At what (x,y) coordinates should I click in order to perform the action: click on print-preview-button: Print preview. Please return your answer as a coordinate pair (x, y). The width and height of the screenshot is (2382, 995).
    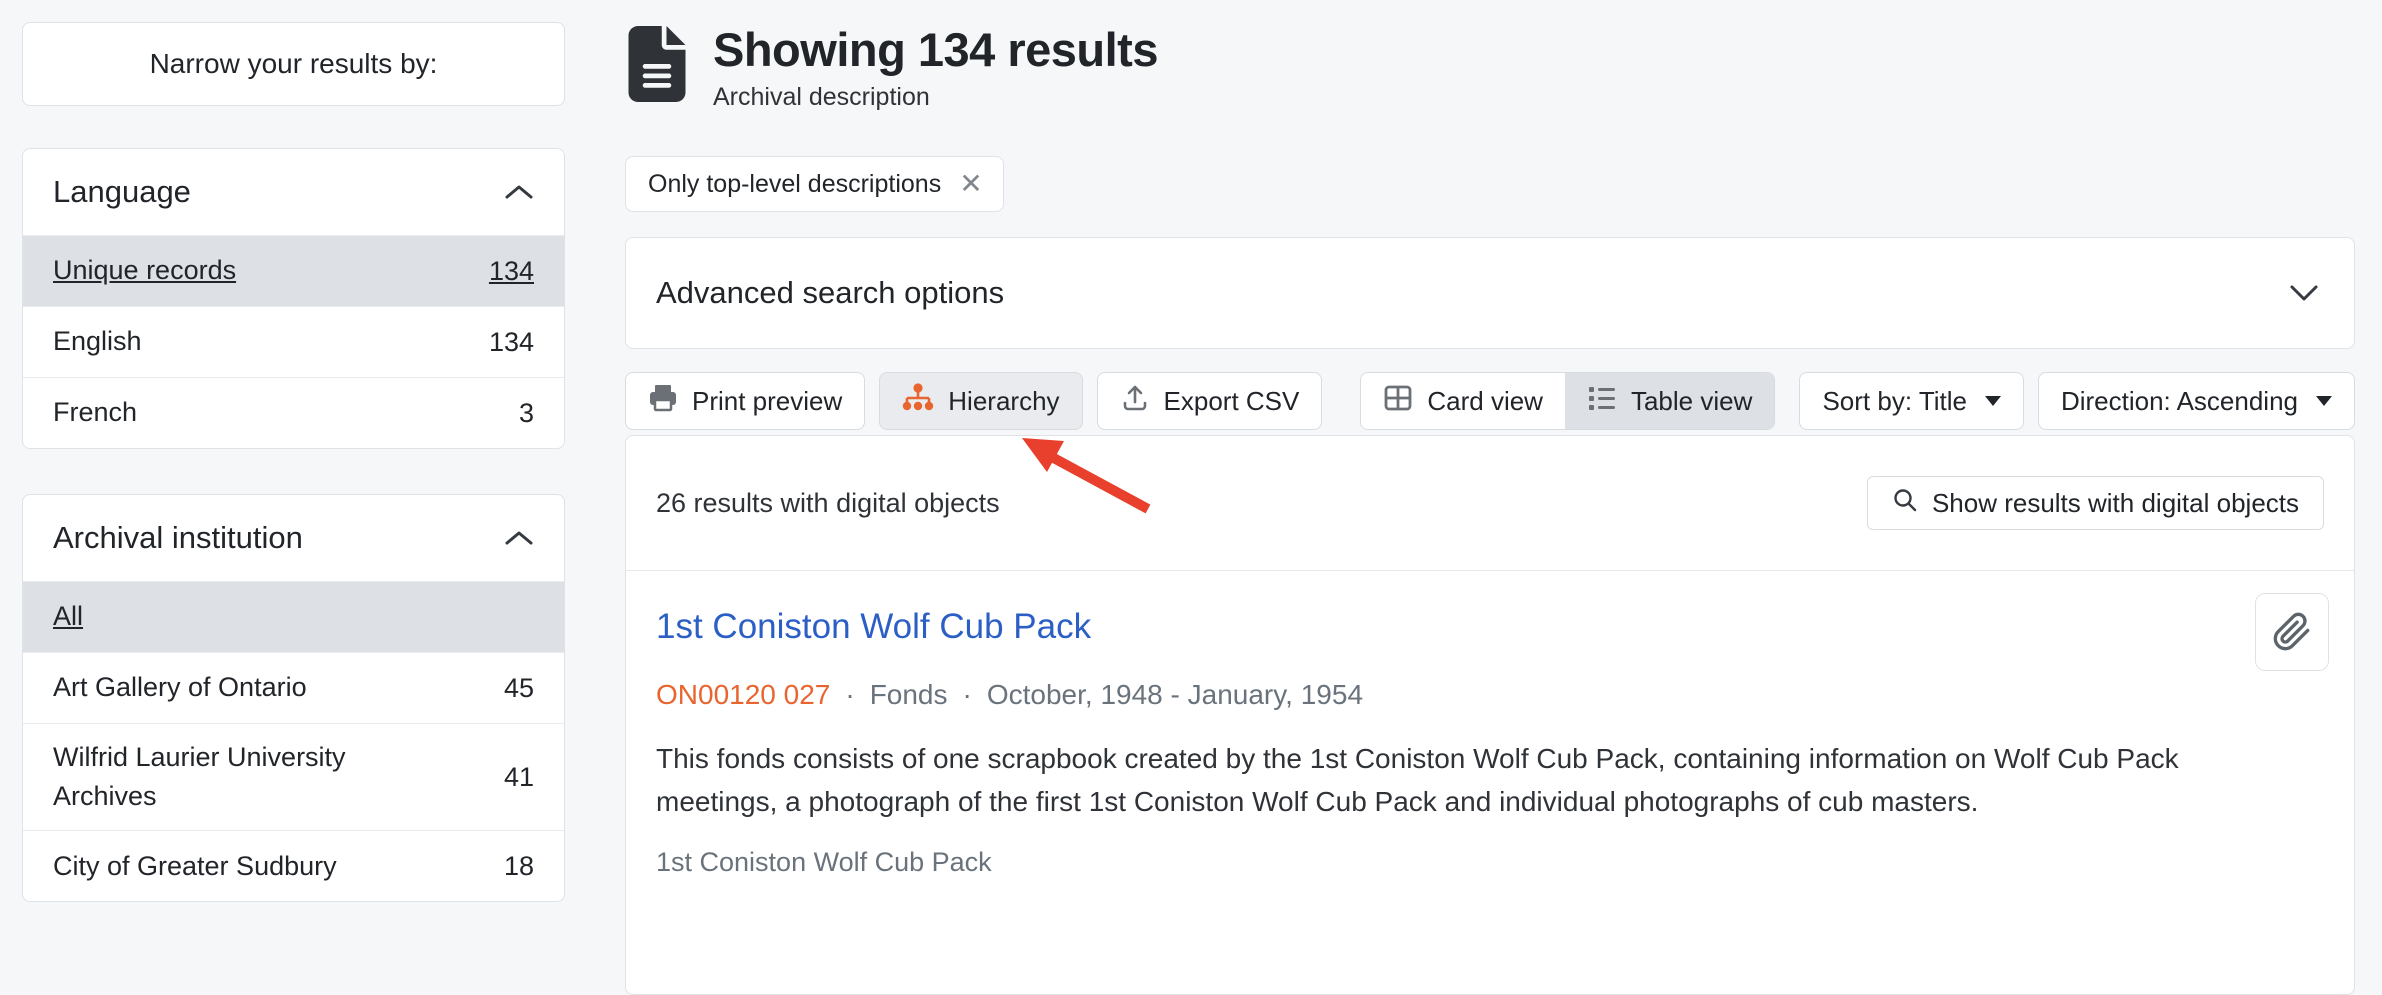
    Looking at the image, I should click on (745, 401).